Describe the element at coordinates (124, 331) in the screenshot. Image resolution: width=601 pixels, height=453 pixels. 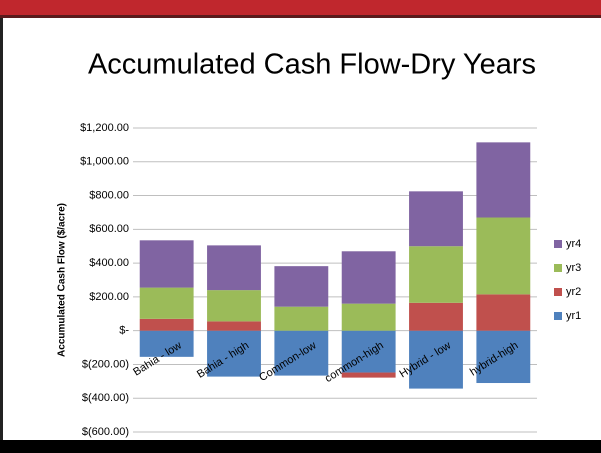
I see `y-tick-label: $-` at that location.